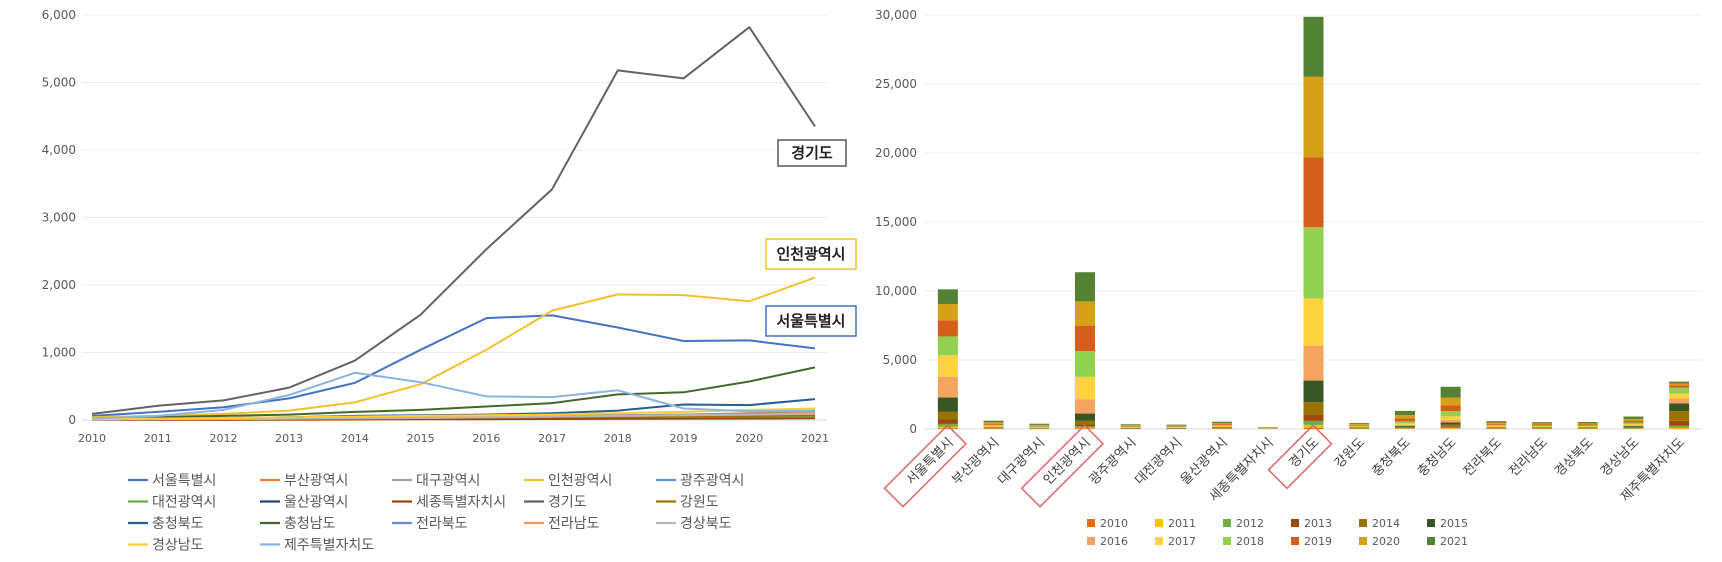 The image size is (1722, 562). What do you see at coordinates (1454, 541) in the screenshot?
I see `bar-legend-label: 2021` at bounding box center [1454, 541].